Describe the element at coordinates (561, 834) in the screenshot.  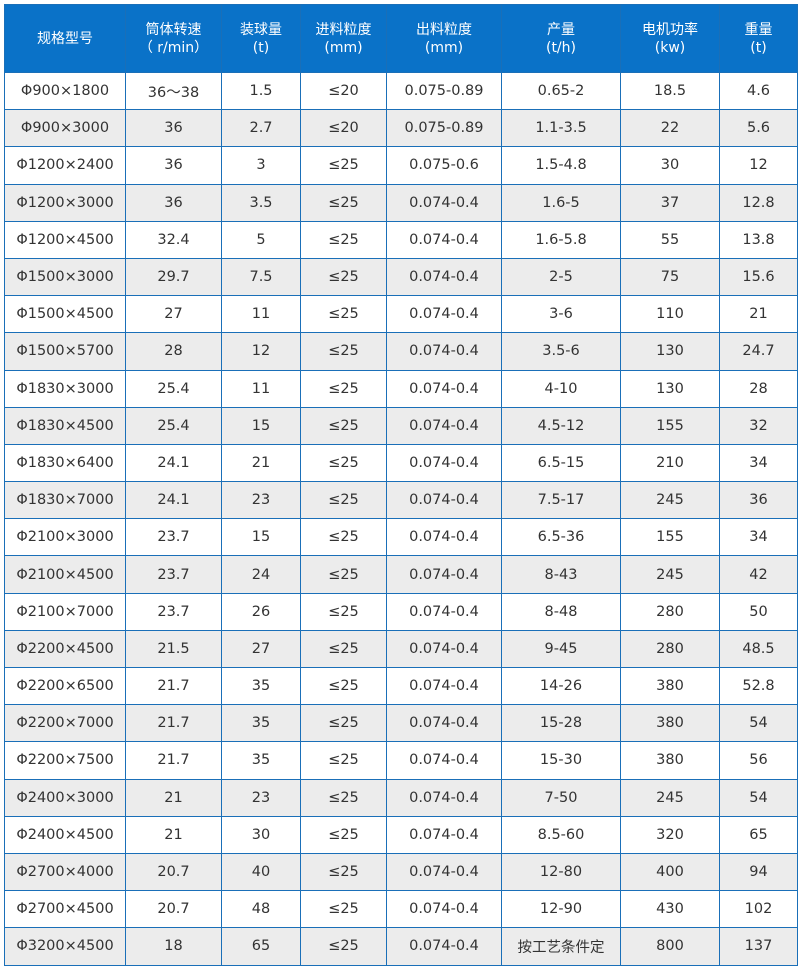
I see `table-cell: 8.5-60` at that location.